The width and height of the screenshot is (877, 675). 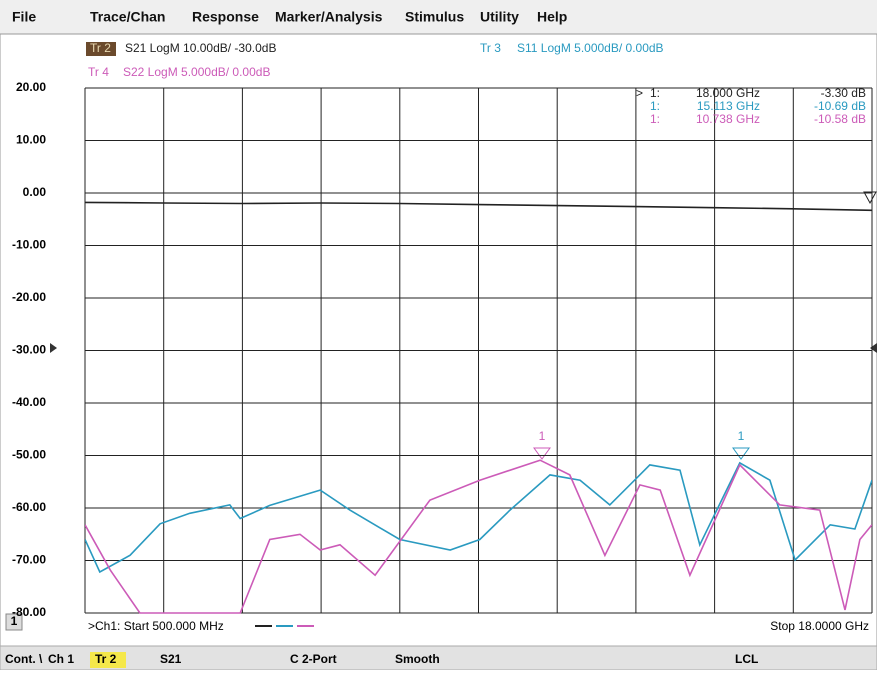 What do you see at coordinates (417, 659) in the screenshot?
I see `status-item: Smooth` at bounding box center [417, 659].